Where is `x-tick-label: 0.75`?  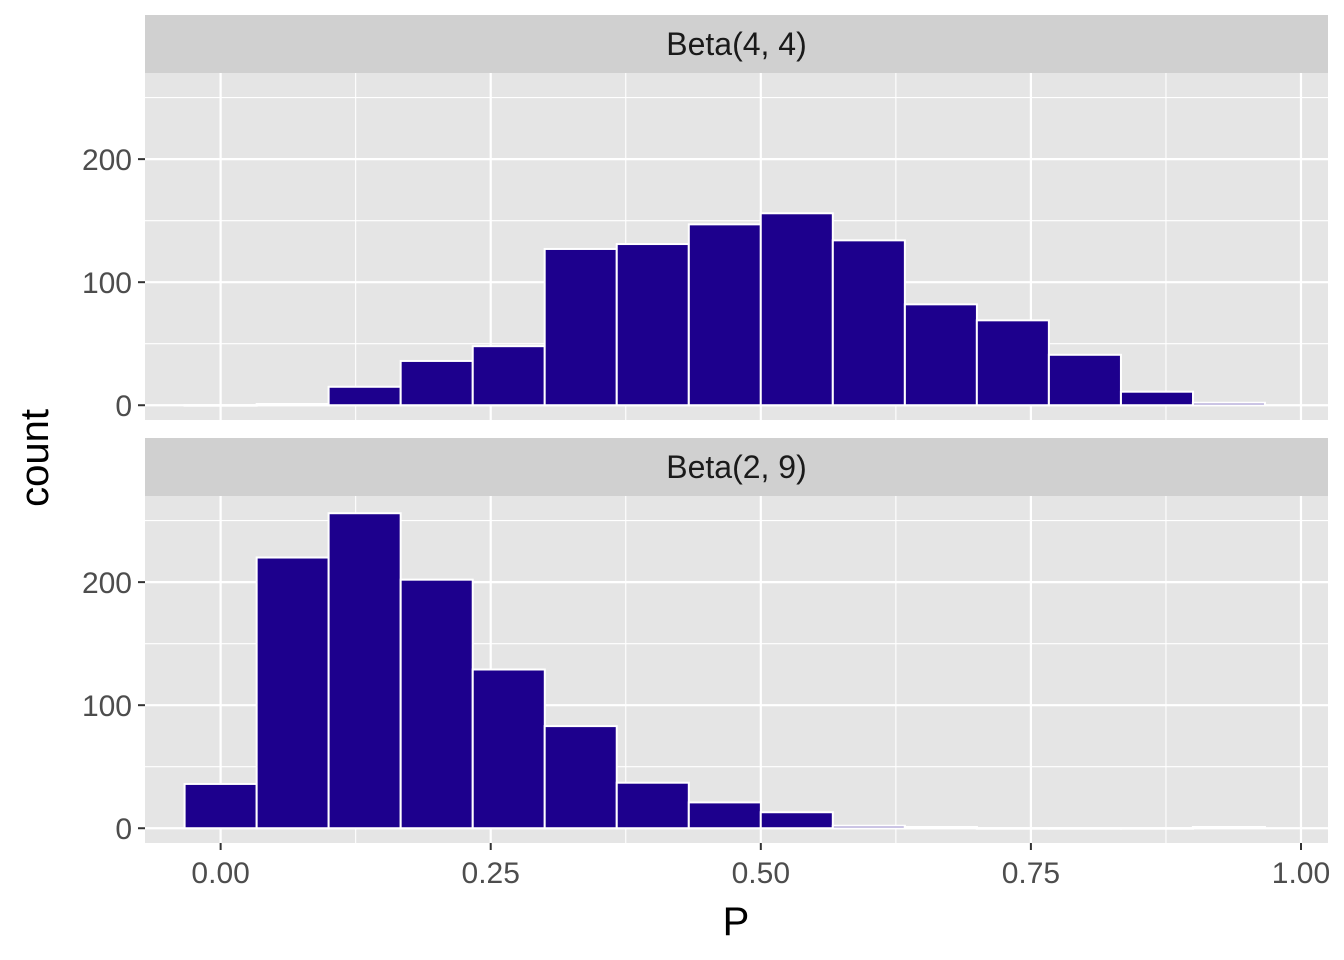
x-tick-label: 0.75 is located at coordinates (1031, 873).